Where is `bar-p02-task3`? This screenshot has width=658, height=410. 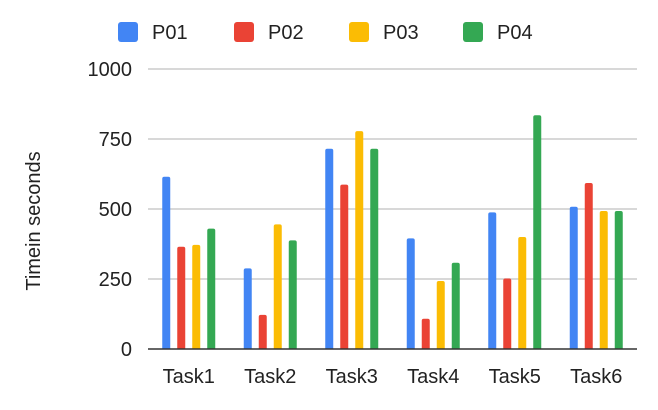 bar-p02-task3 is located at coordinates (344, 266).